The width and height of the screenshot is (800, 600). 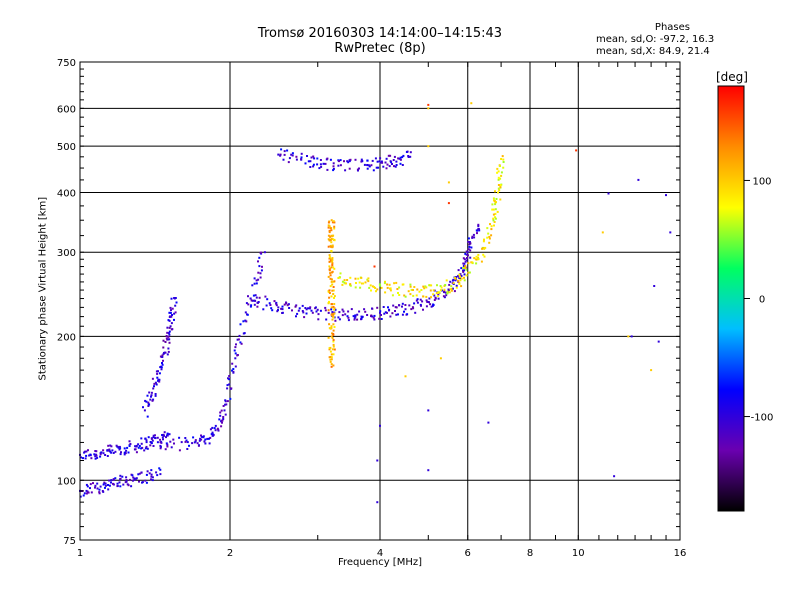 What do you see at coordinates (66, 147) in the screenshot?
I see `y-tick-label: 500` at bounding box center [66, 147].